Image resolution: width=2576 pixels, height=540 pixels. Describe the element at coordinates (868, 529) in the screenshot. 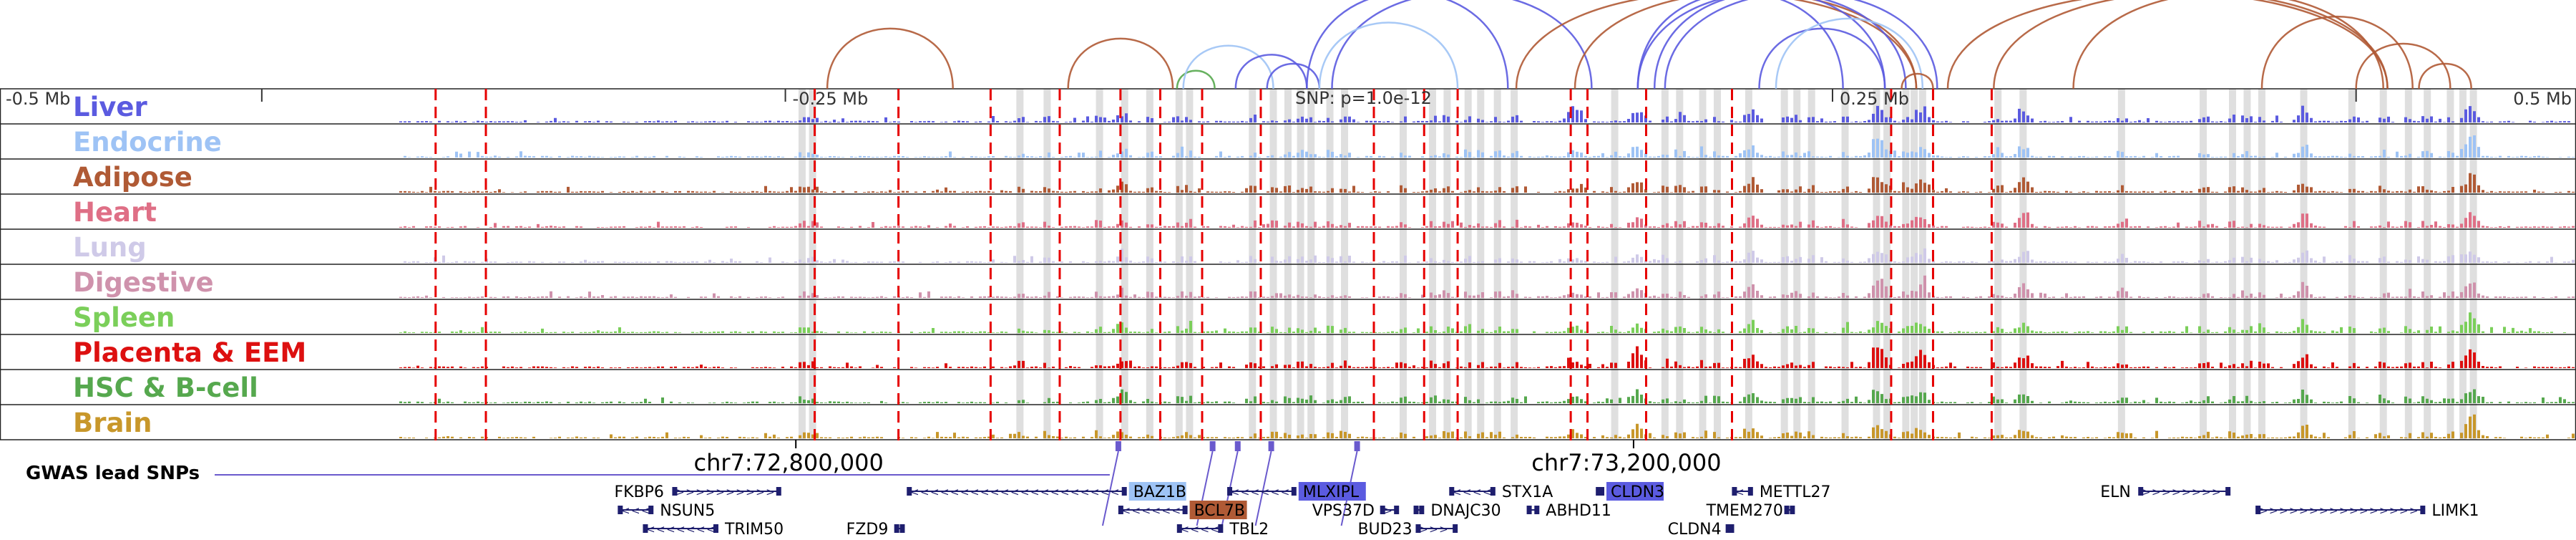

I see `gene-name: FZD9` at that location.